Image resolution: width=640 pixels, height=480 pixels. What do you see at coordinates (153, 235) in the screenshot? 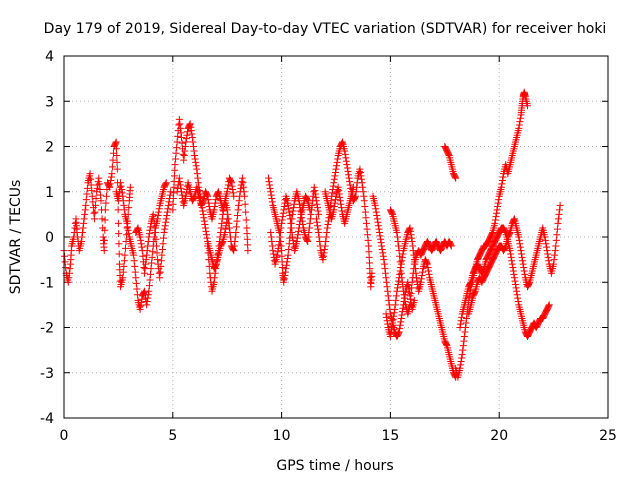
I see `series-C` at bounding box center [153, 235].